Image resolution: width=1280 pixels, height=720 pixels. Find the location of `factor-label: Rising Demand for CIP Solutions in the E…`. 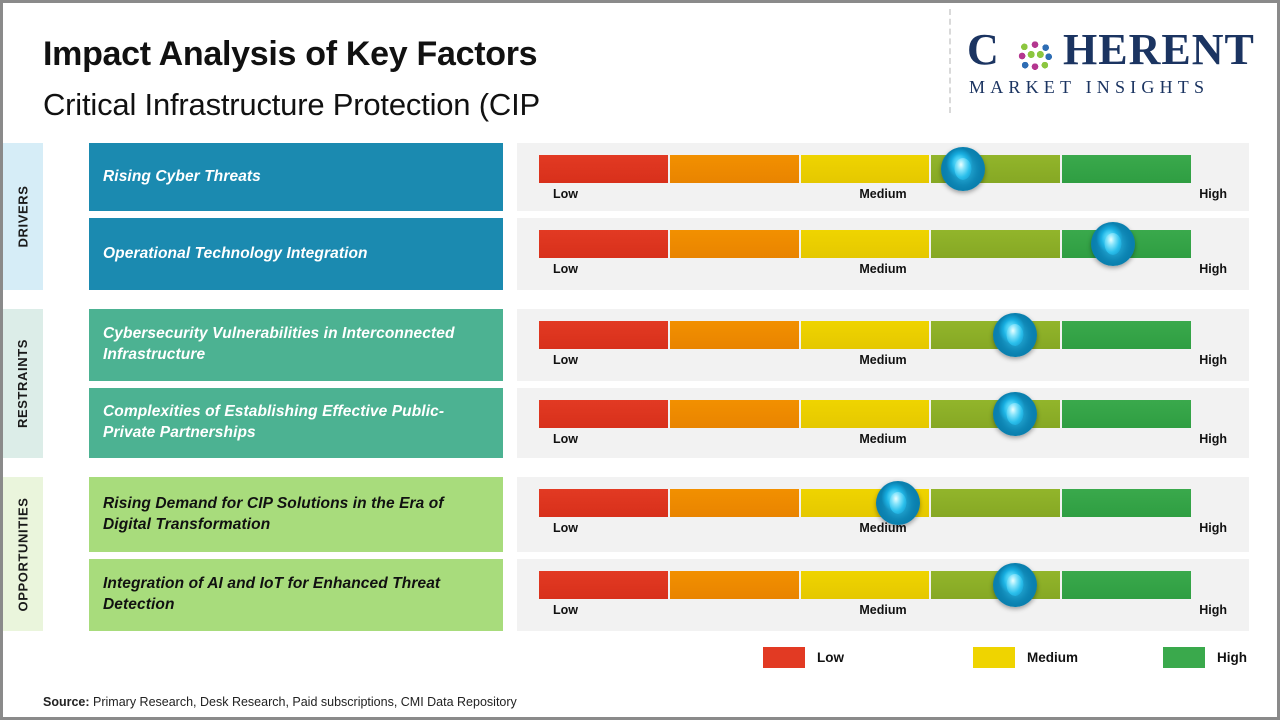

factor-label: Rising Demand for CIP Solutions in the E… is located at coordinates (273, 513).